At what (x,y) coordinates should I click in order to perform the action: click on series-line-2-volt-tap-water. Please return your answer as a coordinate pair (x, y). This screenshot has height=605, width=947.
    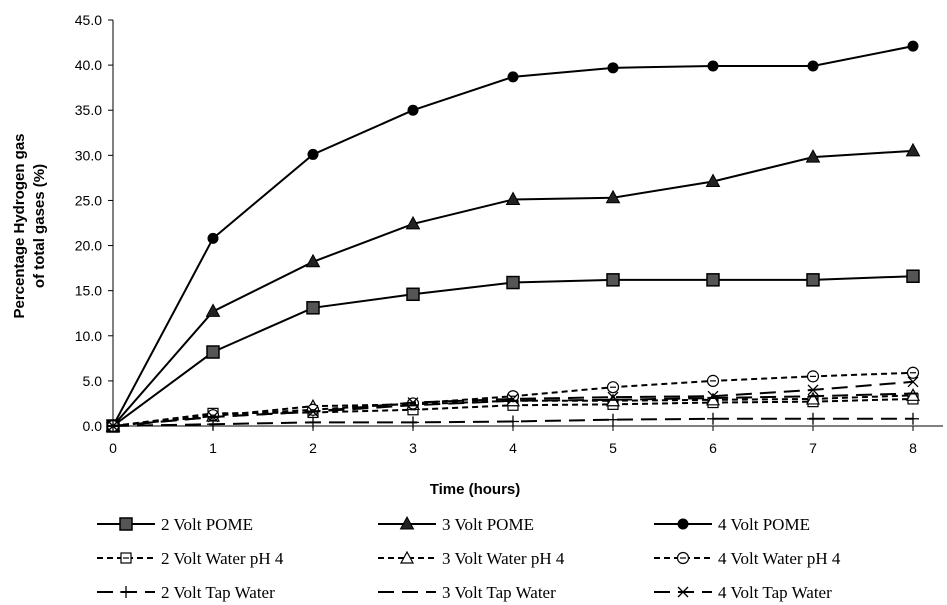
    Looking at the image, I should click on (512, 422).